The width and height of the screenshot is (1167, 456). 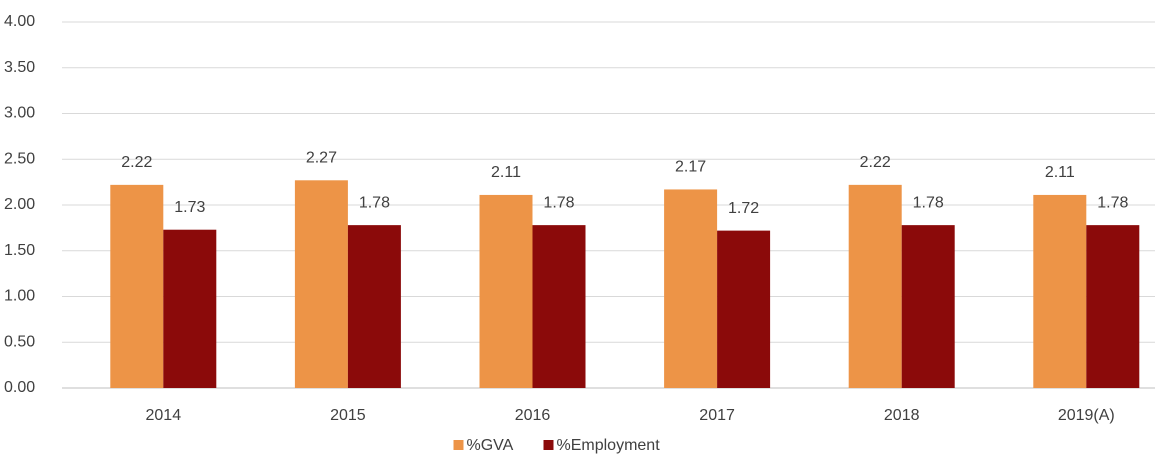 I want to click on x-tick-label: 2015, so click(x=348, y=415).